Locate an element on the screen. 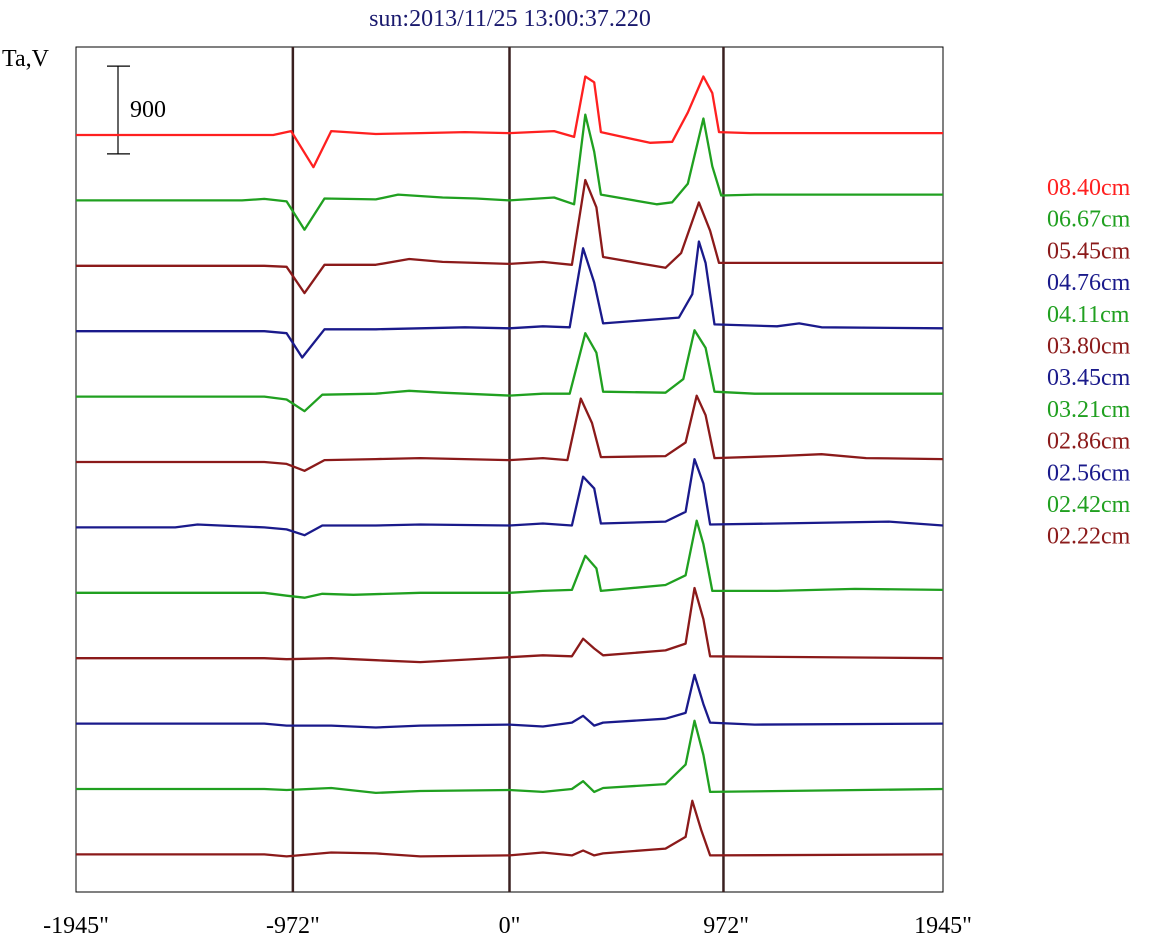 Image resolution: width=1155 pixels, height=941 pixels. legend-item-04.11cm: 04.11cm is located at coordinates (1088, 315).